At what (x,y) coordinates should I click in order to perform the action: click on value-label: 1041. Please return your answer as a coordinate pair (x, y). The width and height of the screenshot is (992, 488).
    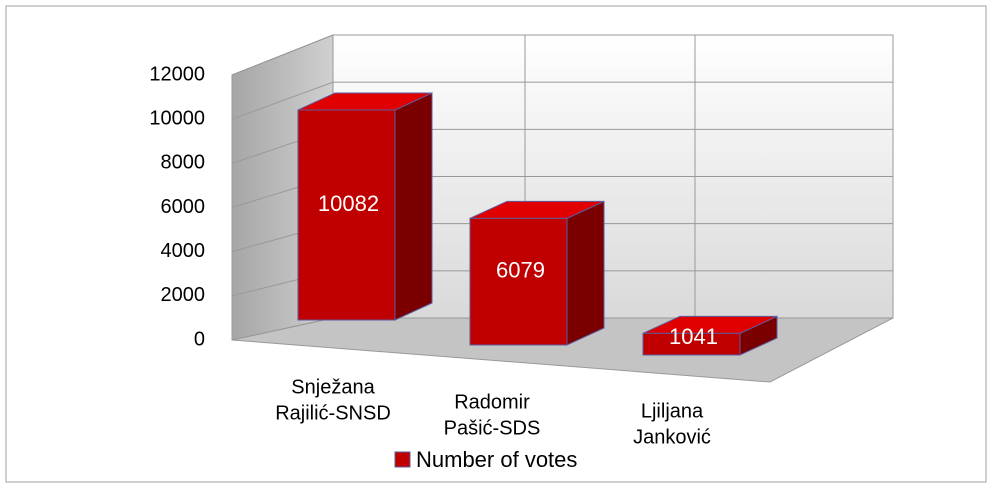
    Looking at the image, I should click on (693, 336).